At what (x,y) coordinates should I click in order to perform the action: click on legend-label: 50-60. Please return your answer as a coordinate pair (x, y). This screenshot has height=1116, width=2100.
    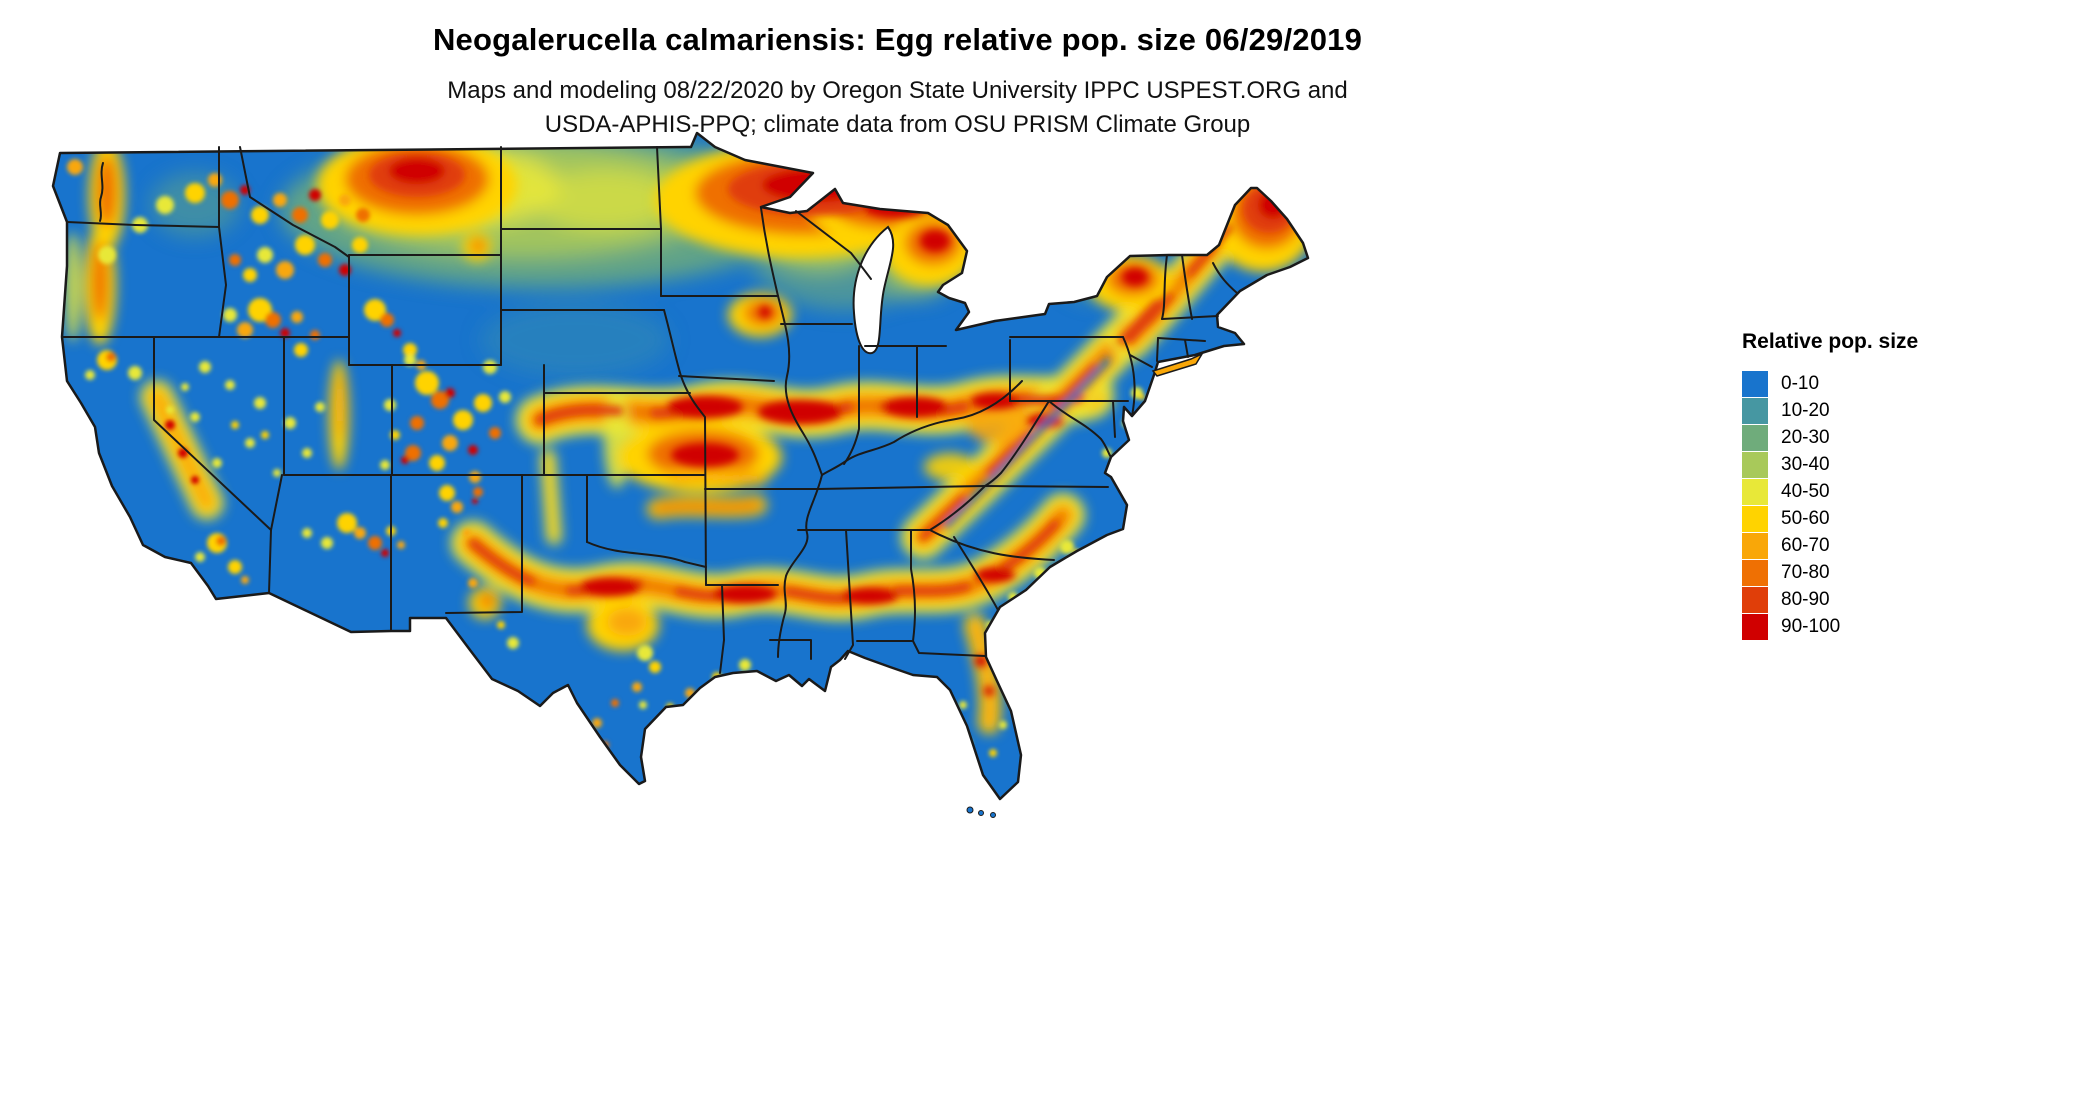
    Looking at the image, I should click on (1805, 518).